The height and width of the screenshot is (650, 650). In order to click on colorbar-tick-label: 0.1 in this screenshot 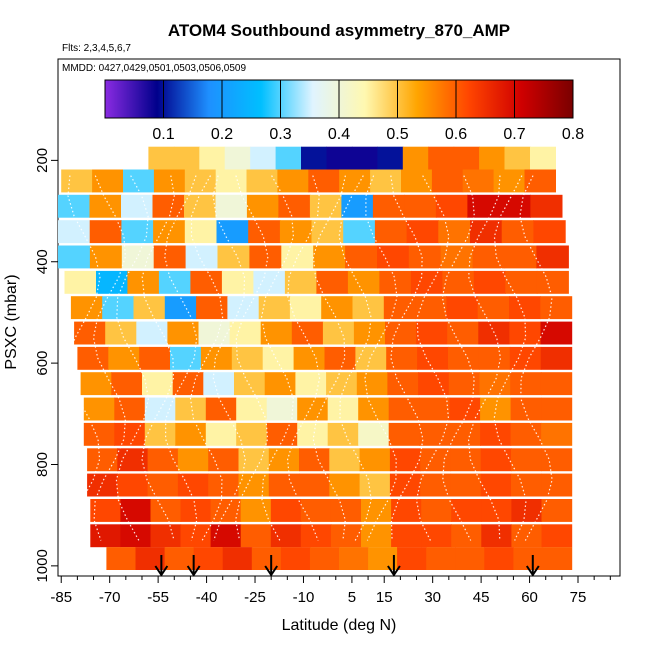, I will do `click(163, 134)`.